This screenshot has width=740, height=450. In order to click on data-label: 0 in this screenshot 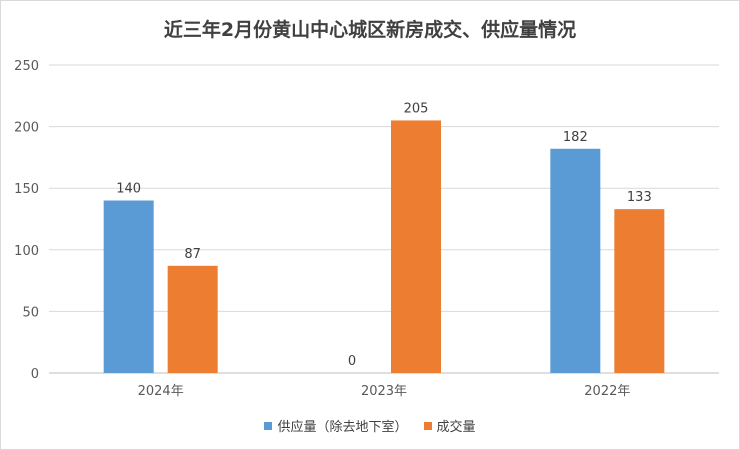, I will do `click(352, 361)`.